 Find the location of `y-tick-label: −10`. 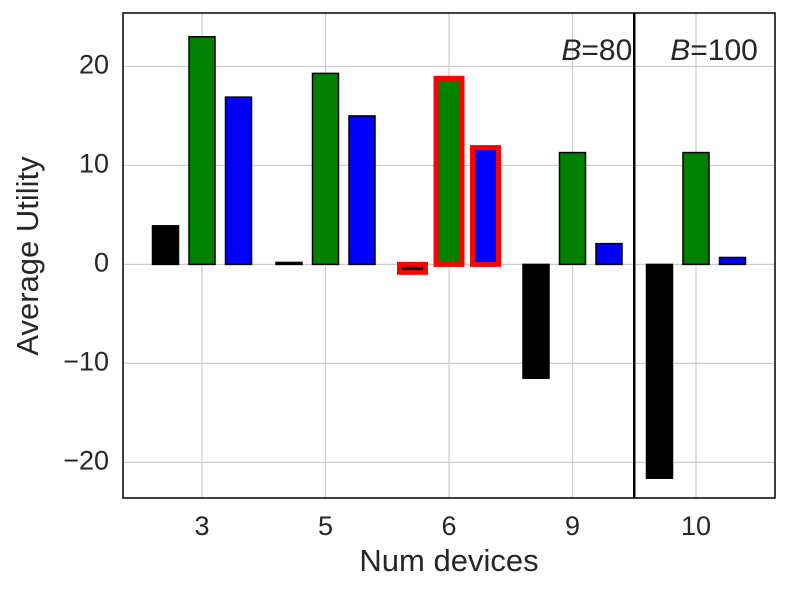

y-tick-label: −10 is located at coordinates (86, 362).